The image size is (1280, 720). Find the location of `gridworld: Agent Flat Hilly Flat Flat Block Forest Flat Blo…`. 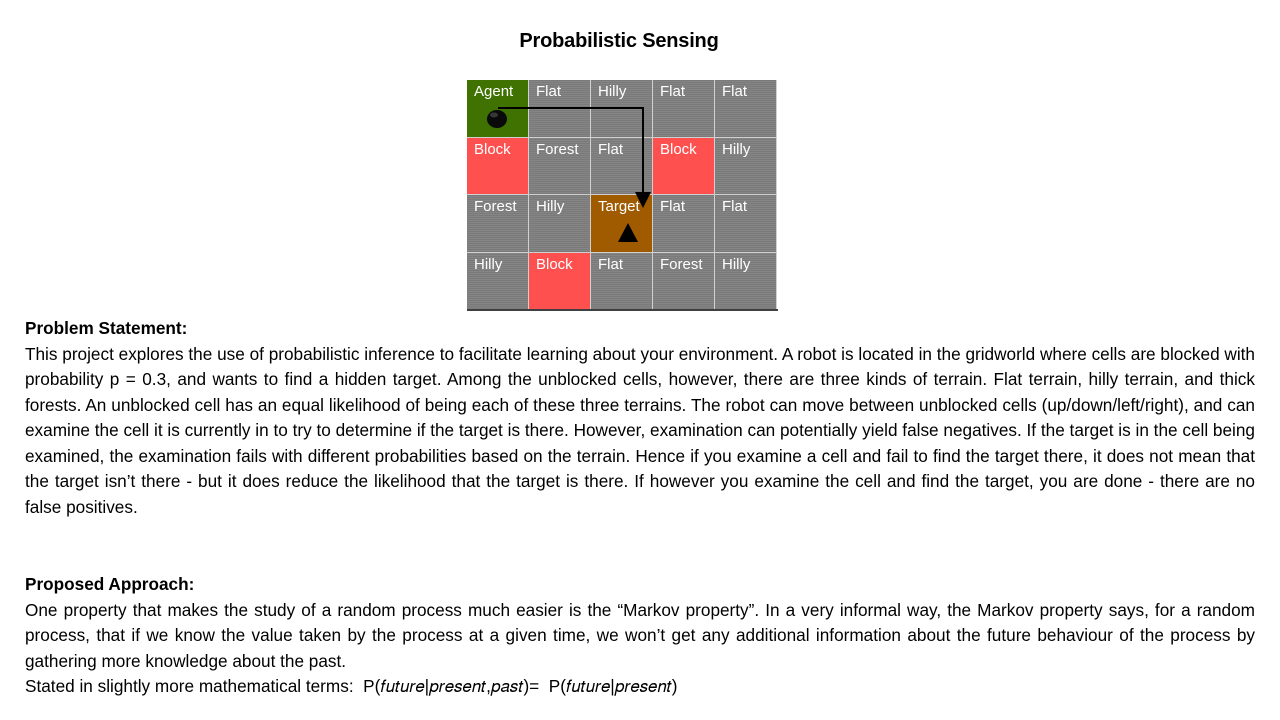

gridworld: Agent Flat Hilly Flat Flat Block Forest Flat Blo… is located at coordinates (622, 195).